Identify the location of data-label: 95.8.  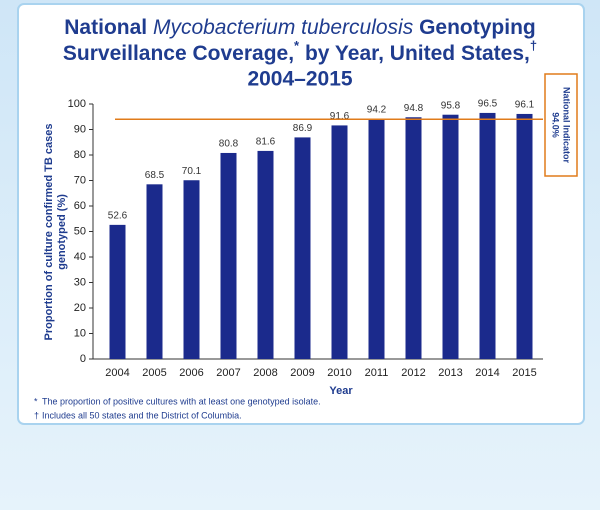
(451, 105).